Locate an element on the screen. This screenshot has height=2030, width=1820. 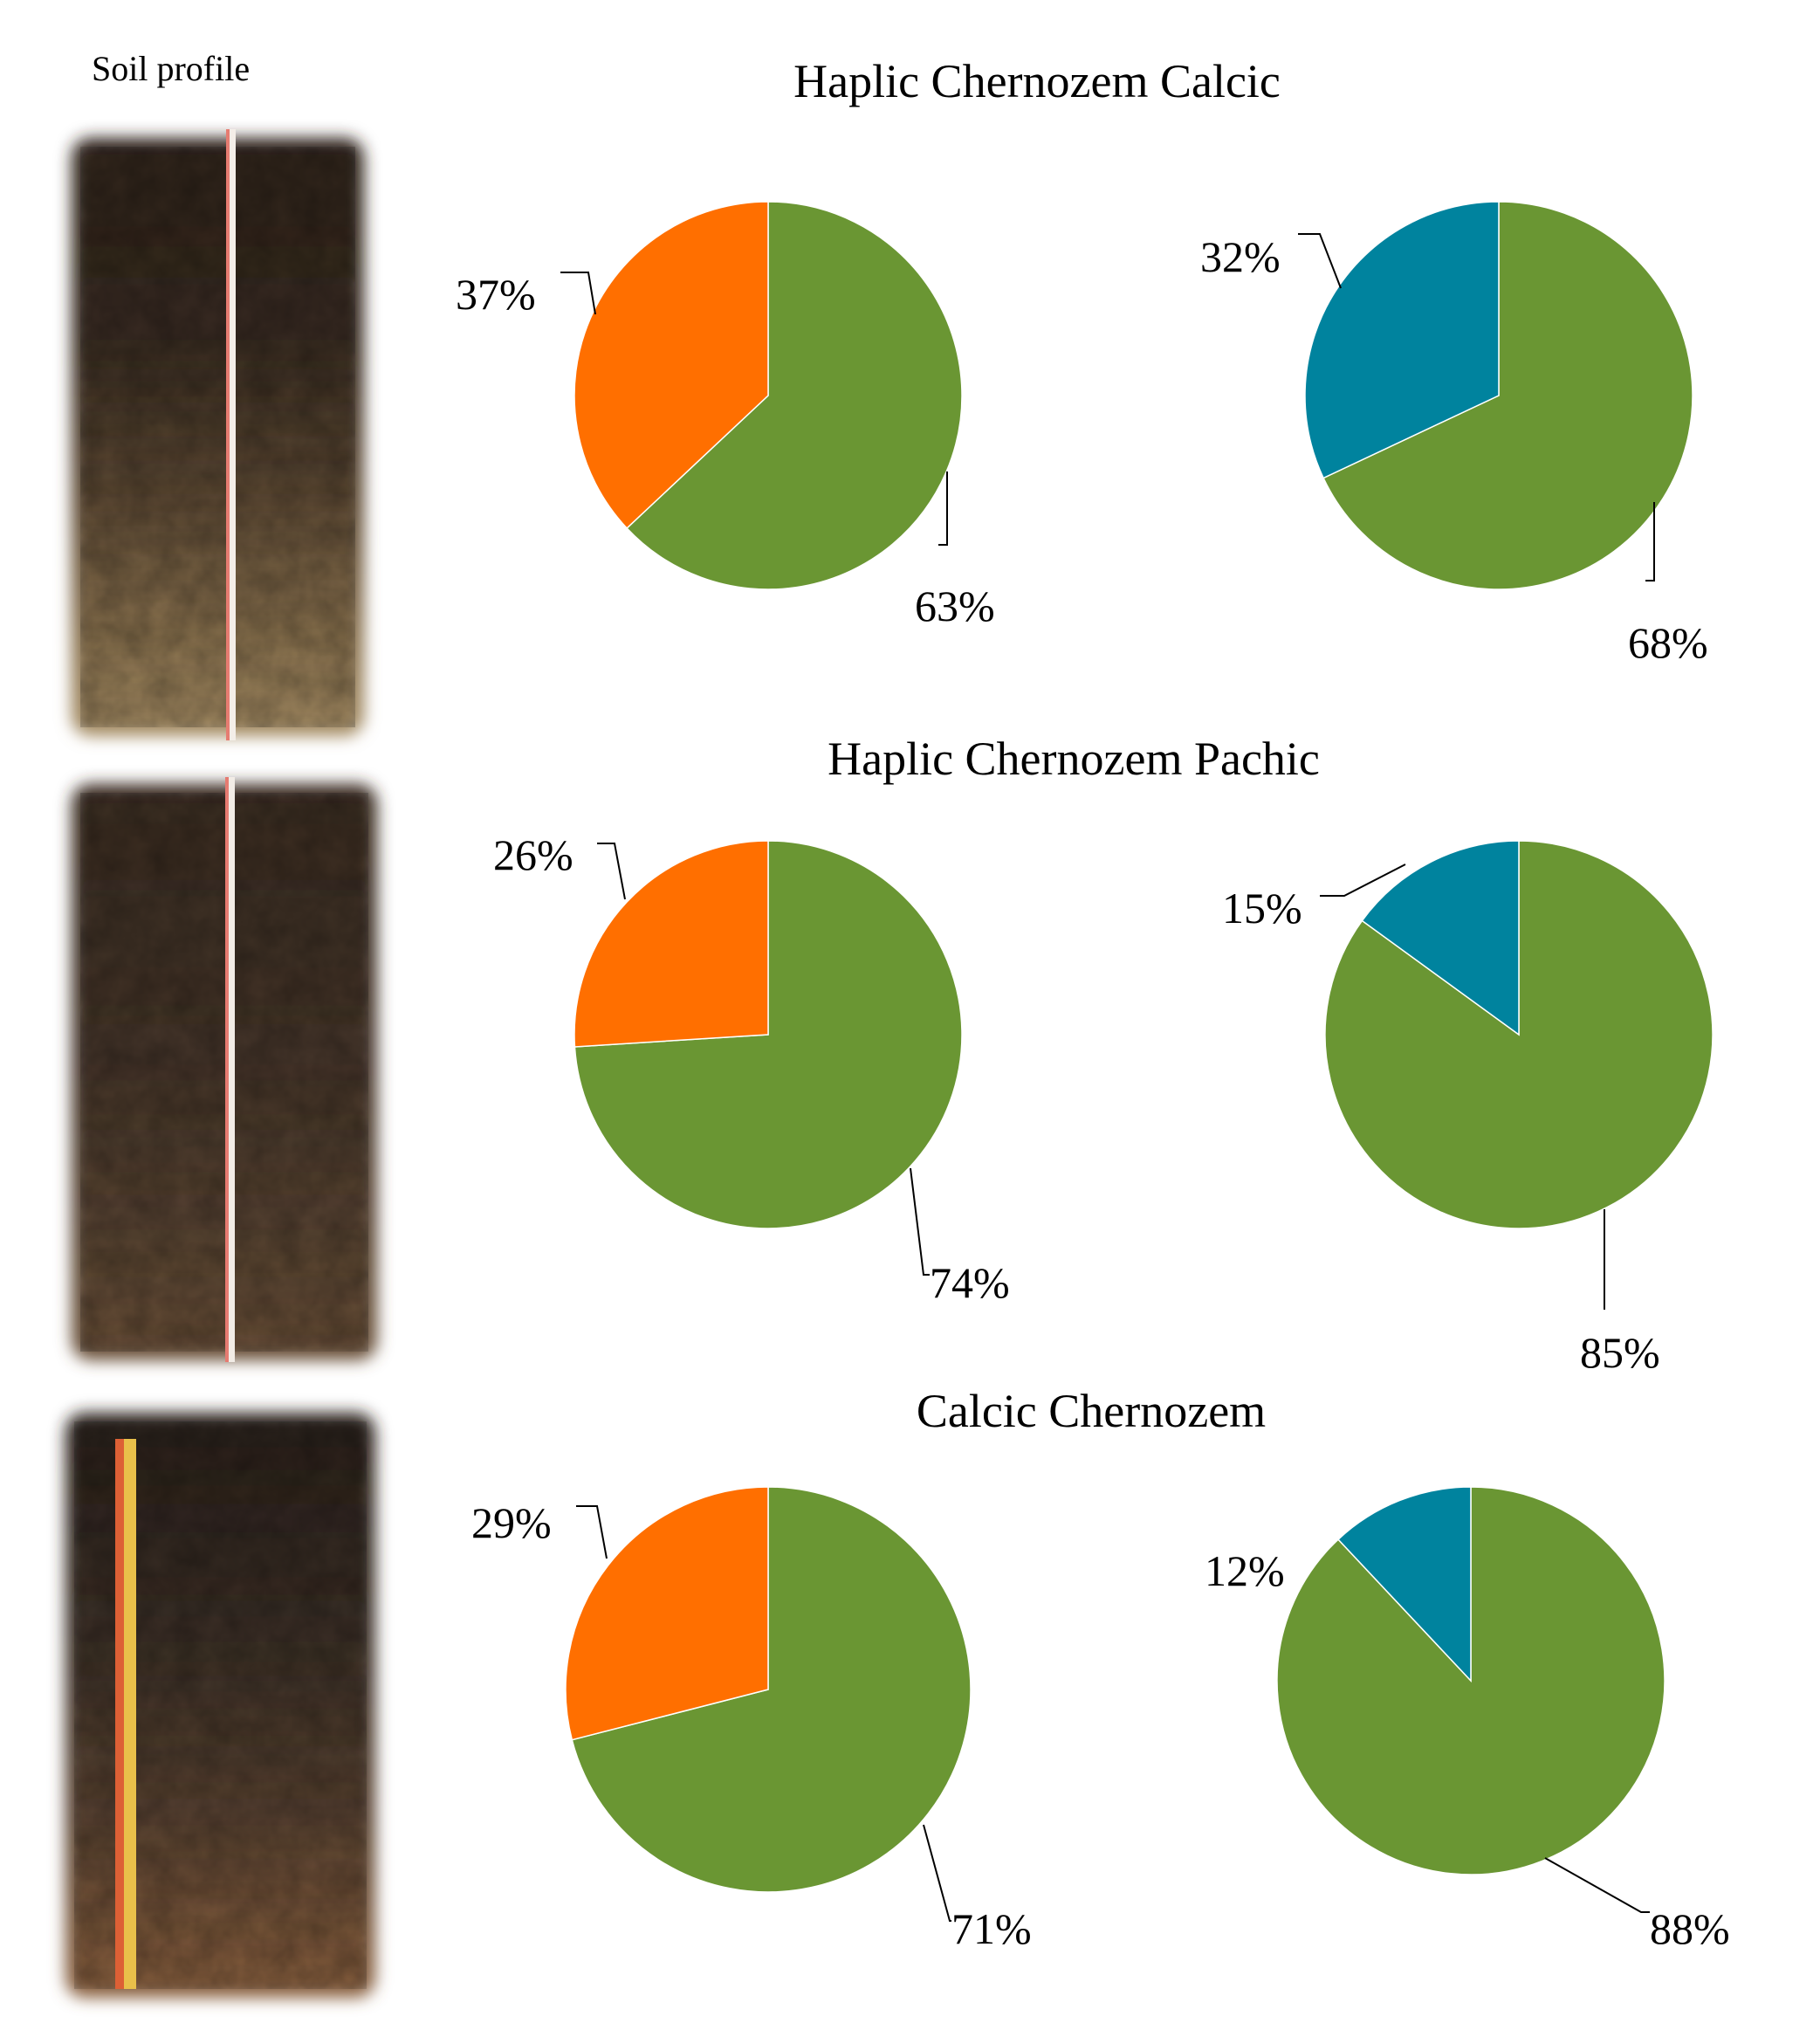
pie-chart-2: 32% 68% is located at coordinates (1454, 434).